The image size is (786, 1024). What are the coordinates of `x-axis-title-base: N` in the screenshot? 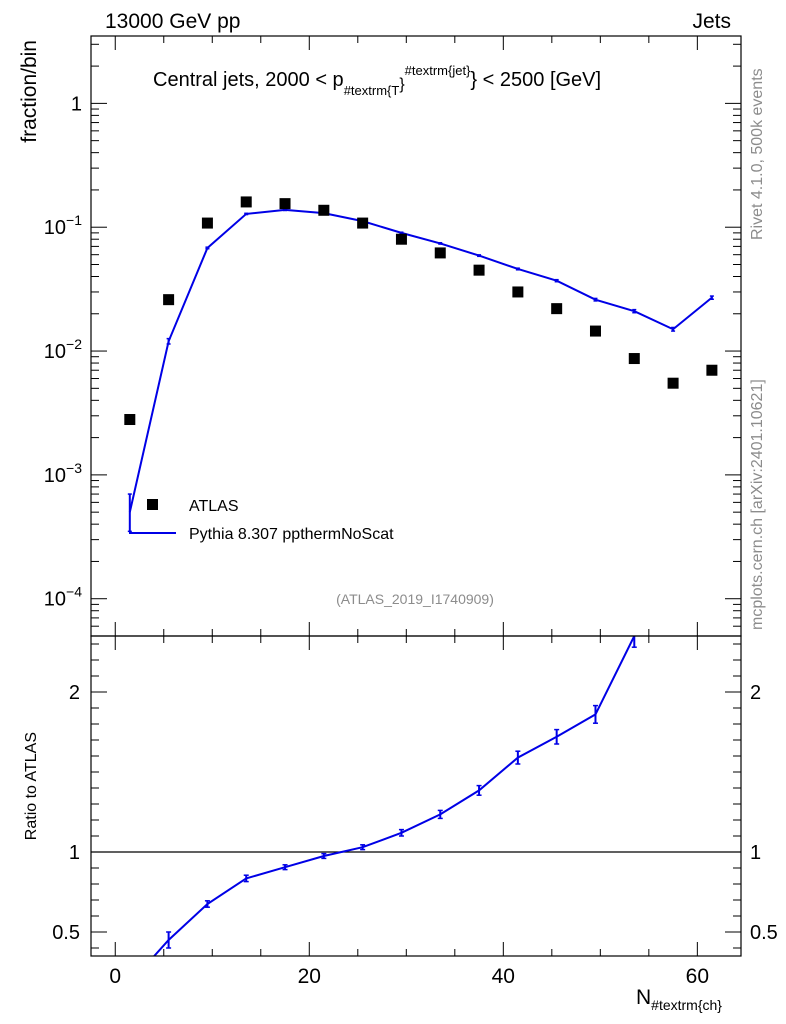 It's located at (643, 997).